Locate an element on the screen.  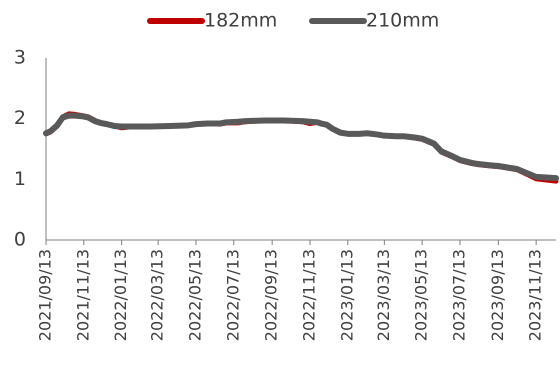
x-tick-label: 2023/03/13 is located at coordinates (383, 295).